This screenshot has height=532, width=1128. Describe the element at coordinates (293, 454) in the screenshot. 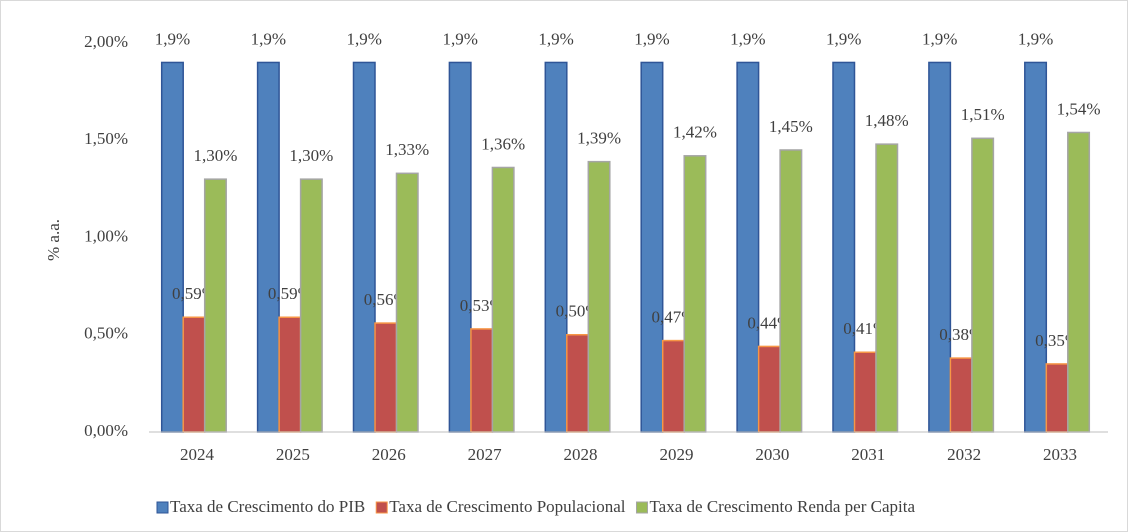

I see `x-tick-label: 2025` at that location.